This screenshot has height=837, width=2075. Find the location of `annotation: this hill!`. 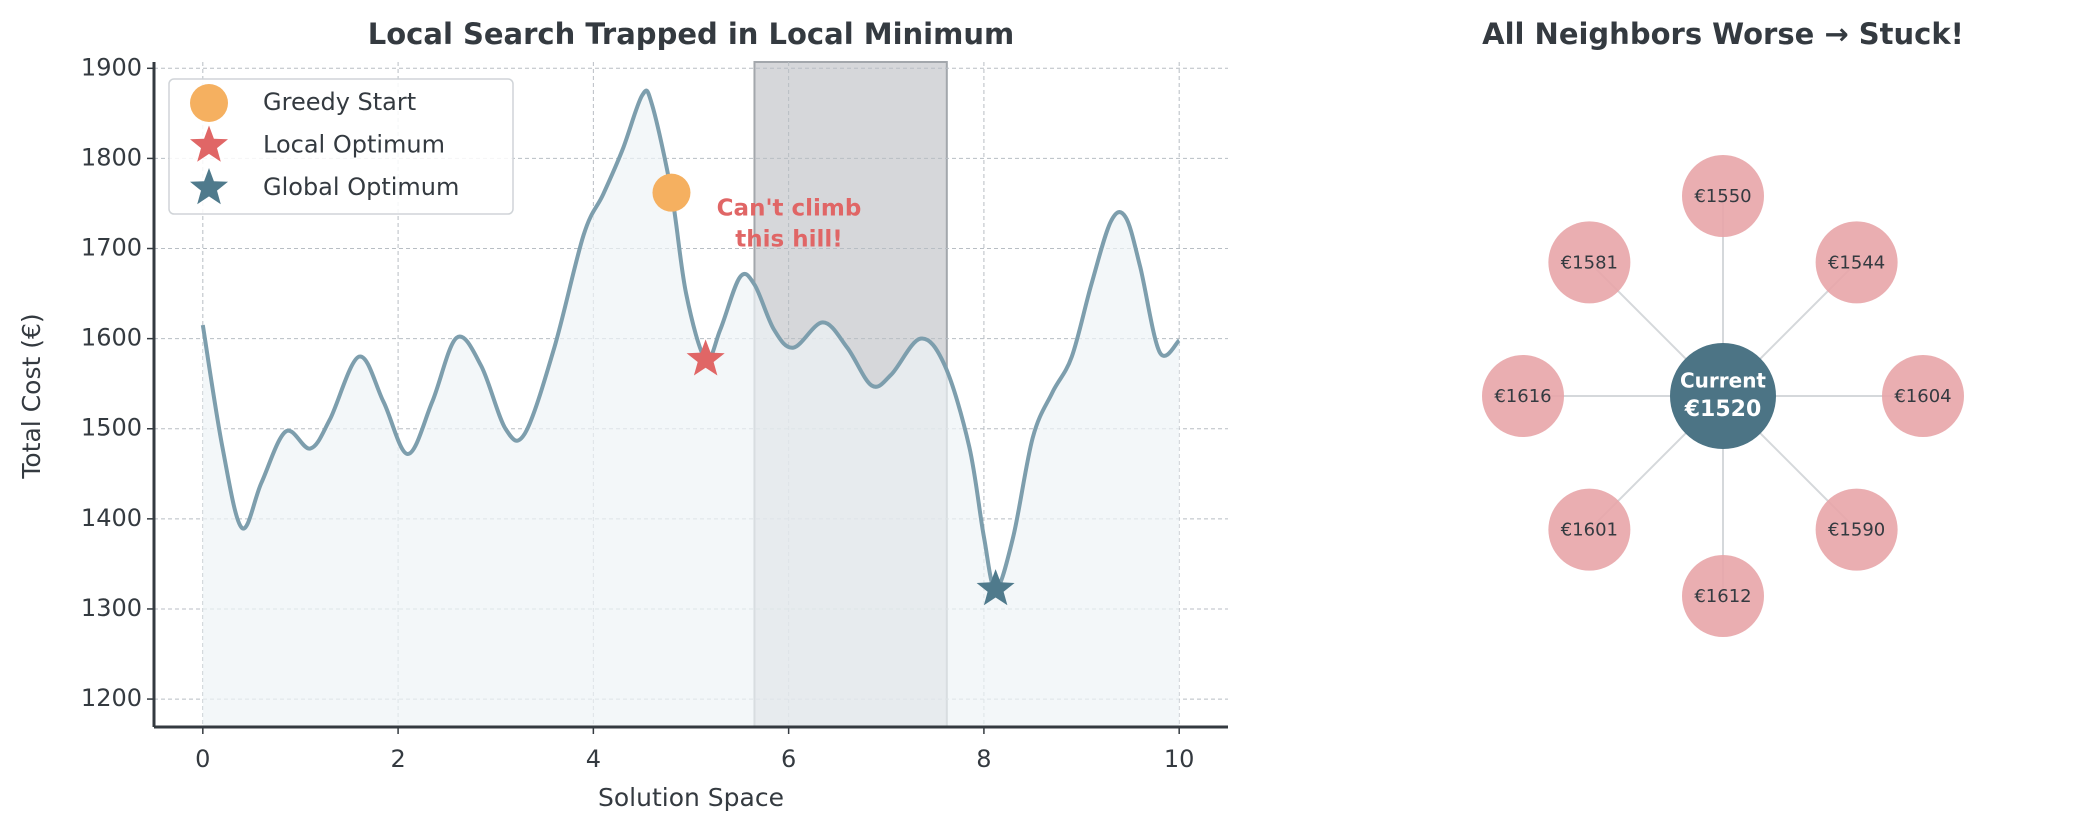

annotation: this hill! is located at coordinates (788, 240).